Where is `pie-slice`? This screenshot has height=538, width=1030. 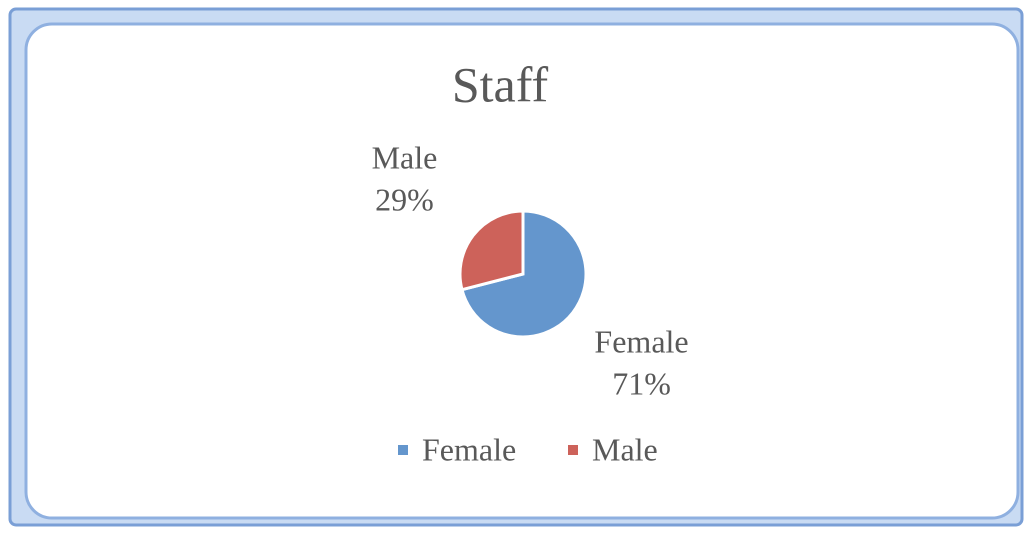 pie-slice is located at coordinates (491, 250).